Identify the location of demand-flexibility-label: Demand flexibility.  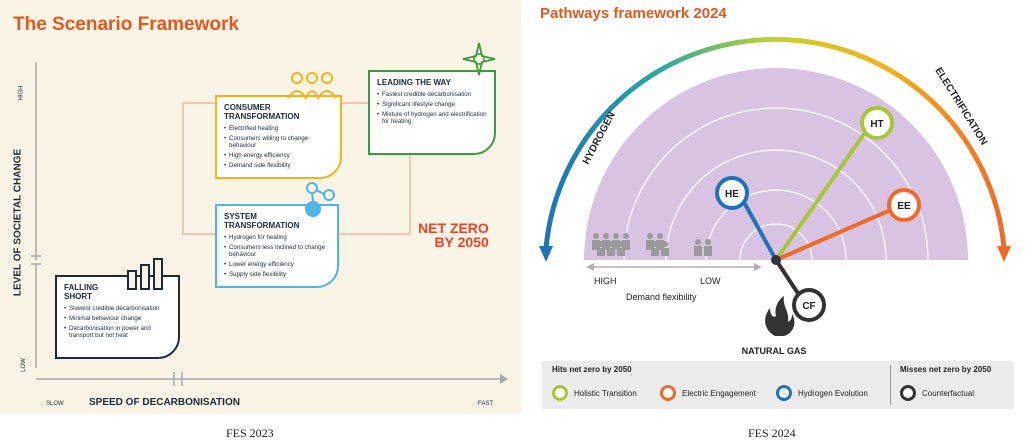
(661, 297).